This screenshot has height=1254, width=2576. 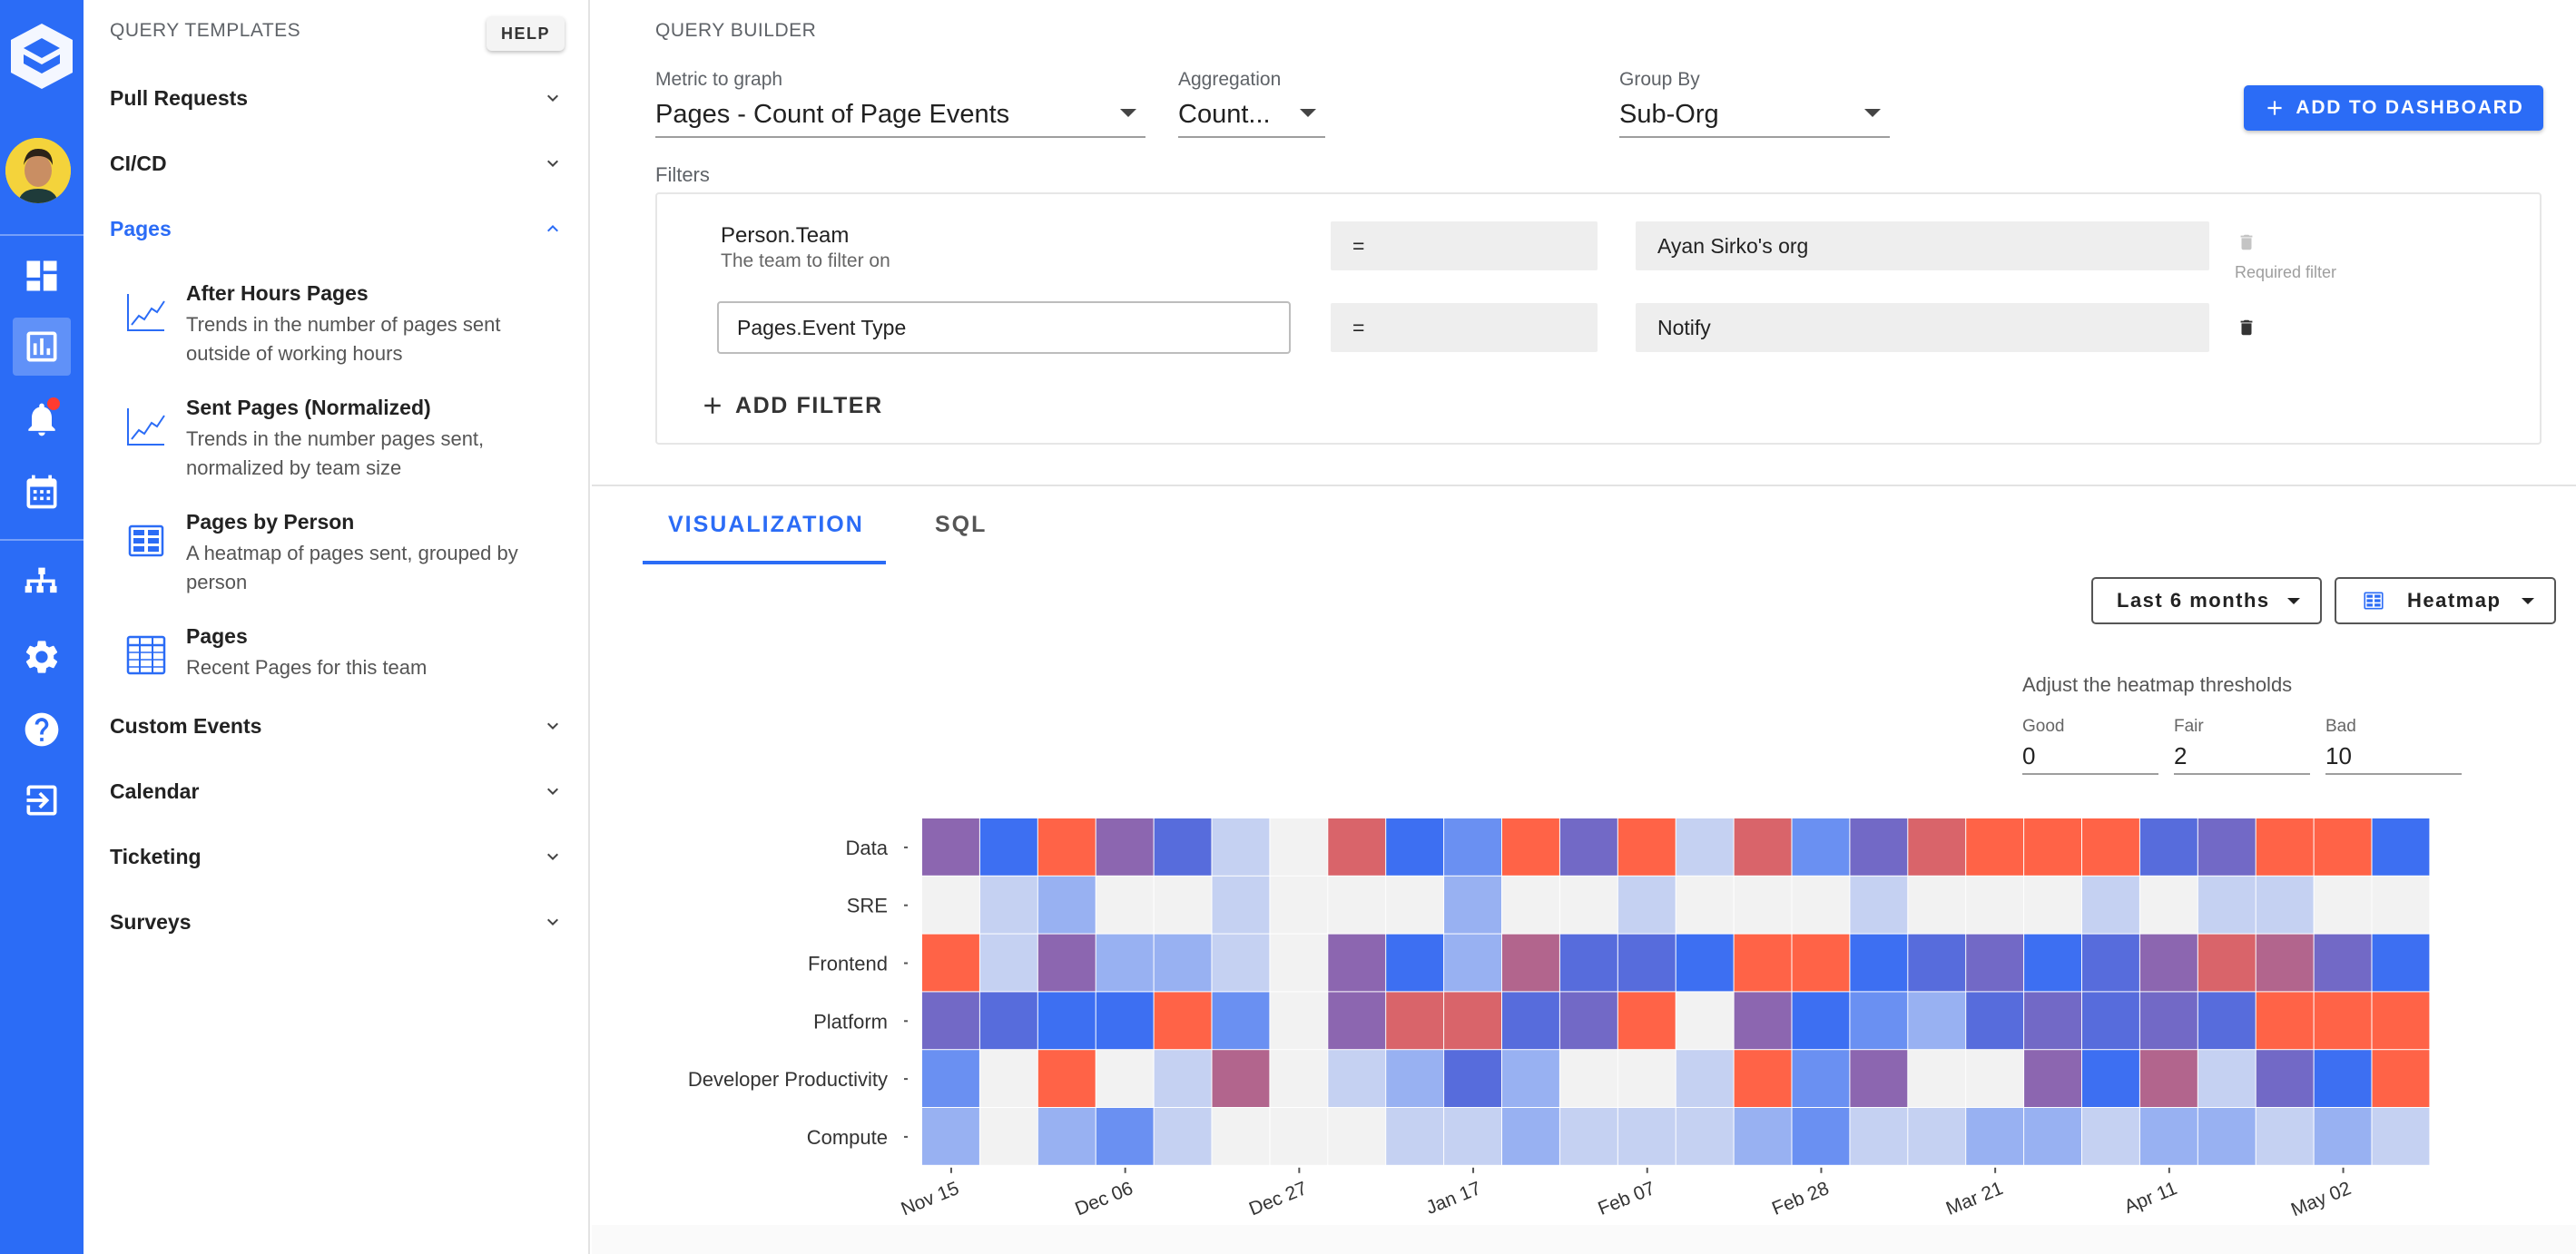 What do you see at coordinates (337, 922) in the screenshot?
I see `section-surveys: Surveys` at bounding box center [337, 922].